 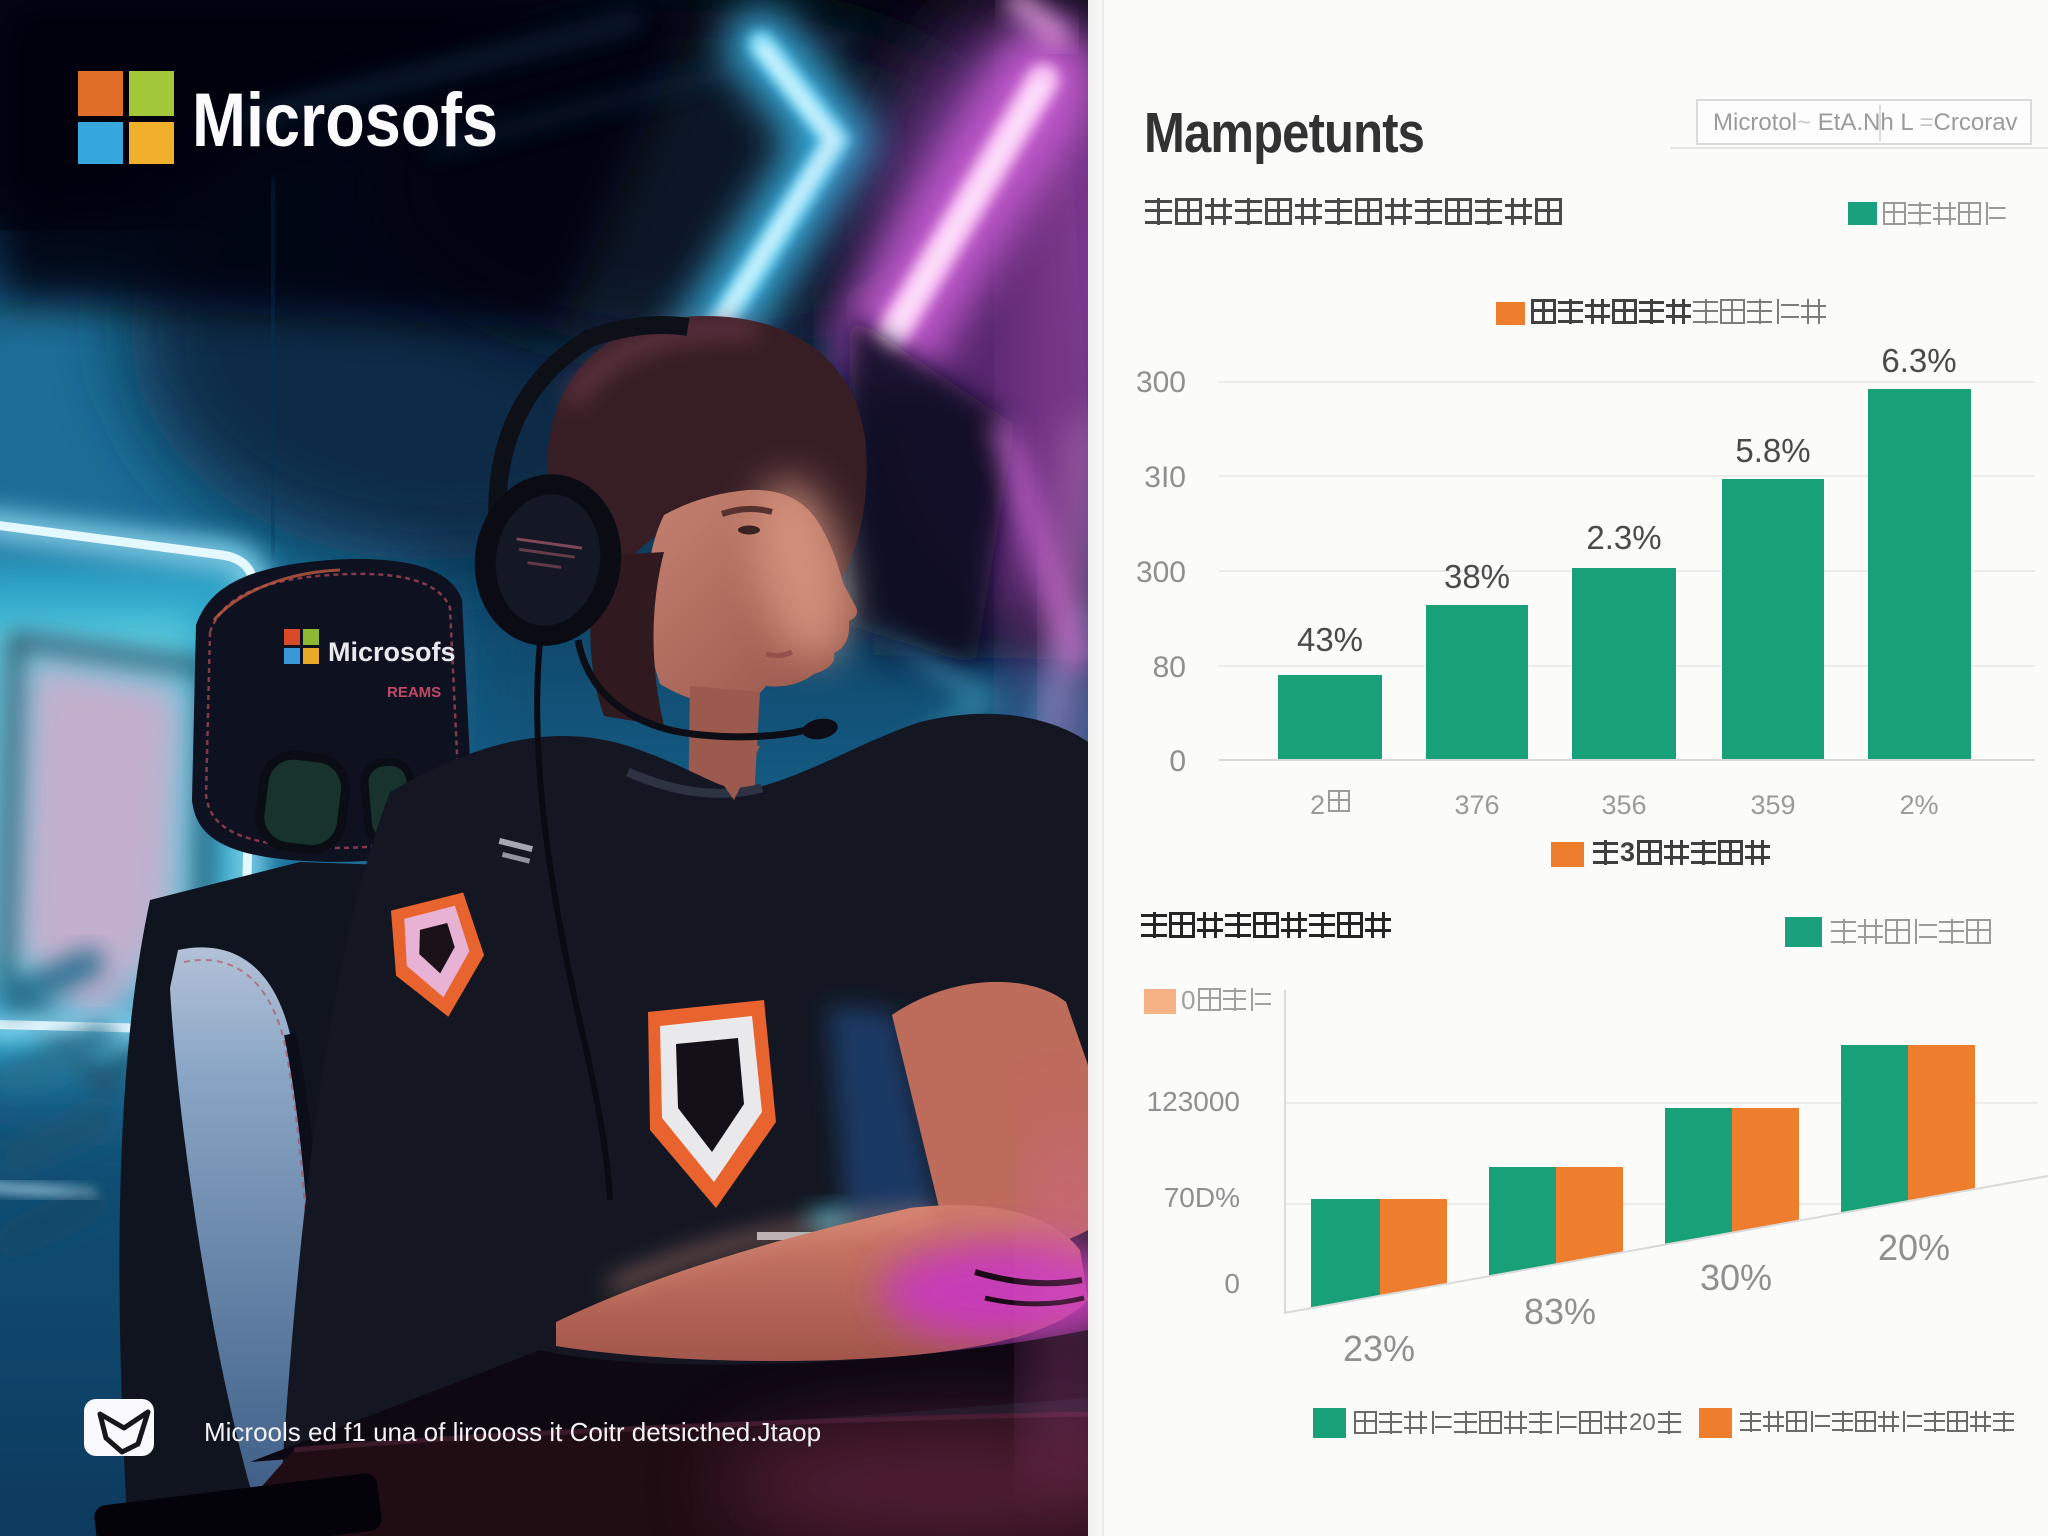 What do you see at coordinates (414, 692) in the screenshot?
I see `svg-text: REAMS` at bounding box center [414, 692].